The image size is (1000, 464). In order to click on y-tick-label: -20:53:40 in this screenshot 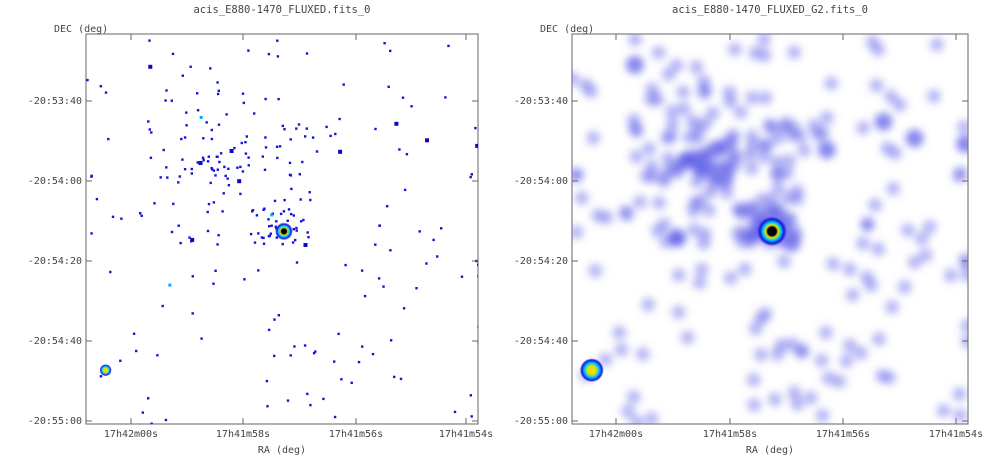, I will do `click(541, 101)`.